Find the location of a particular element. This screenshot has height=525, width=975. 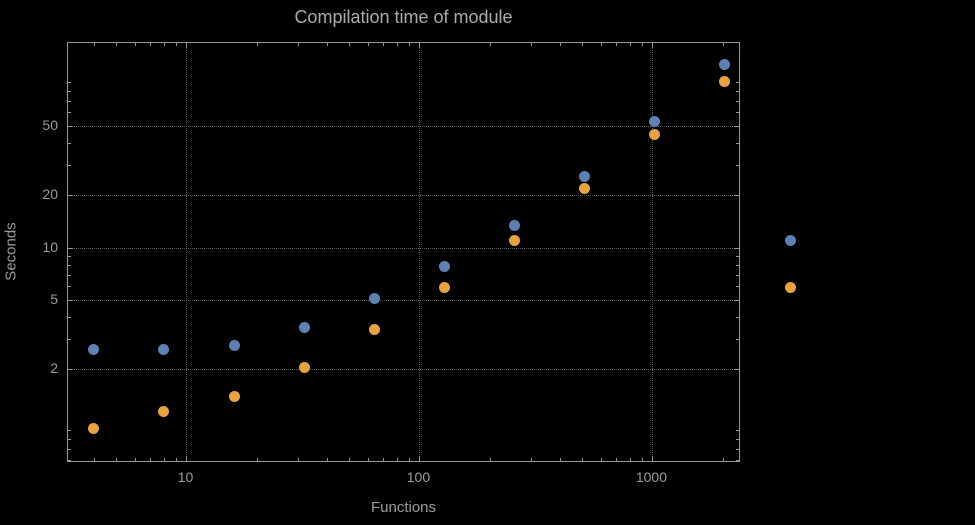

y-tick-label: 10 is located at coordinates (50, 246).